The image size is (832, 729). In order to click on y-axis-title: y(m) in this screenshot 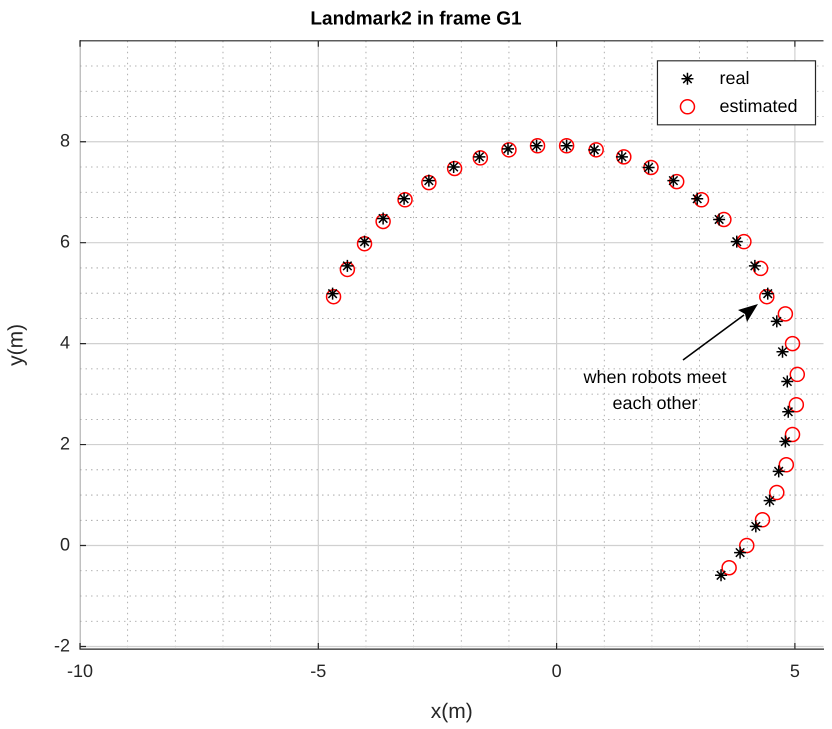, I will do `click(16, 345)`.